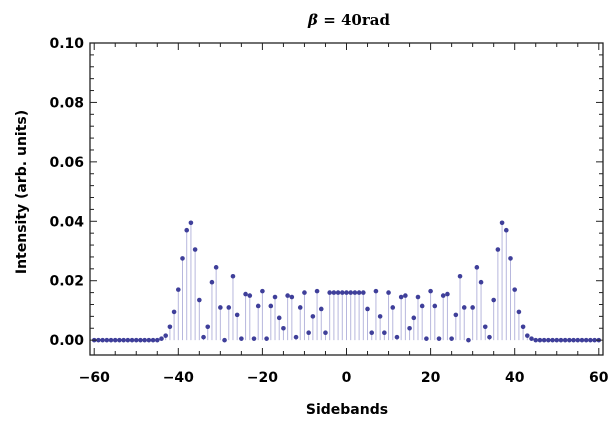  What do you see at coordinates (347, 378) in the screenshot?
I see `x-tick-label: 0` at bounding box center [347, 378].